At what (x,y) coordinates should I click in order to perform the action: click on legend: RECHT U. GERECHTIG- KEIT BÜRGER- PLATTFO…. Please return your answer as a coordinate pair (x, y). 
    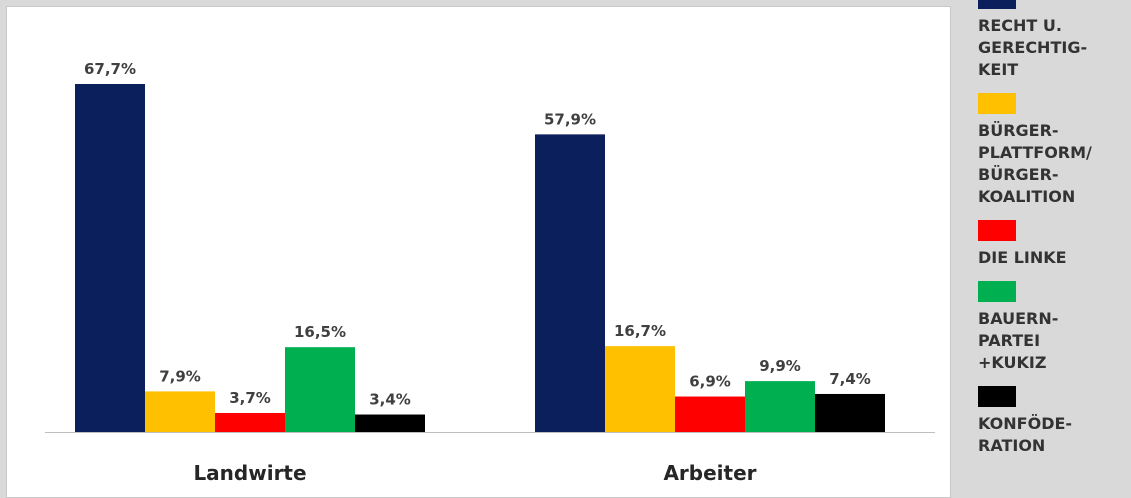
    Looking at the image, I should click on (1053, 234).